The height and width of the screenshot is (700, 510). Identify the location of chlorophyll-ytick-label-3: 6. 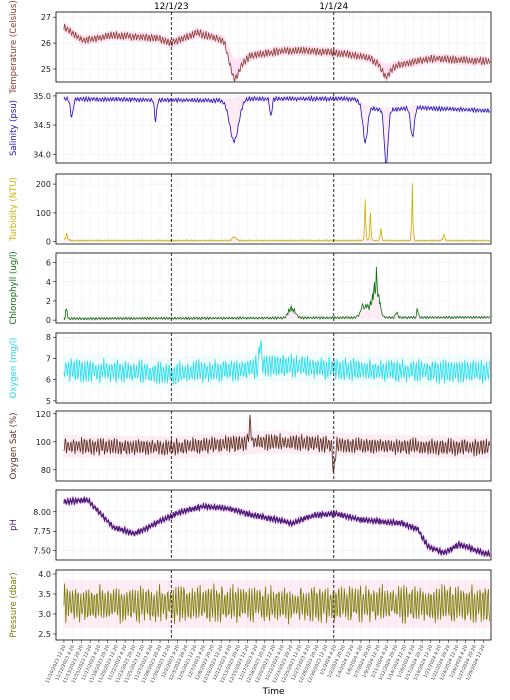
(48, 263).